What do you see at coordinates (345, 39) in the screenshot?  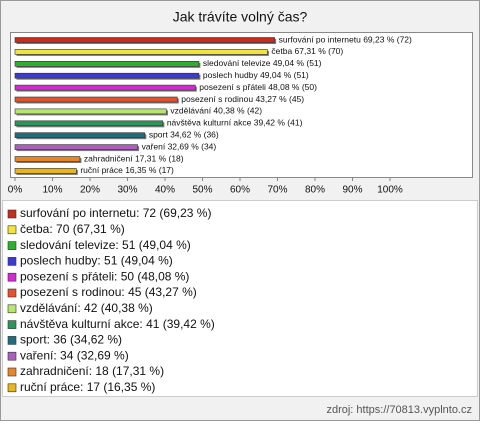 I see `value-label: surfování po internetu 69,23 % (72)` at bounding box center [345, 39].